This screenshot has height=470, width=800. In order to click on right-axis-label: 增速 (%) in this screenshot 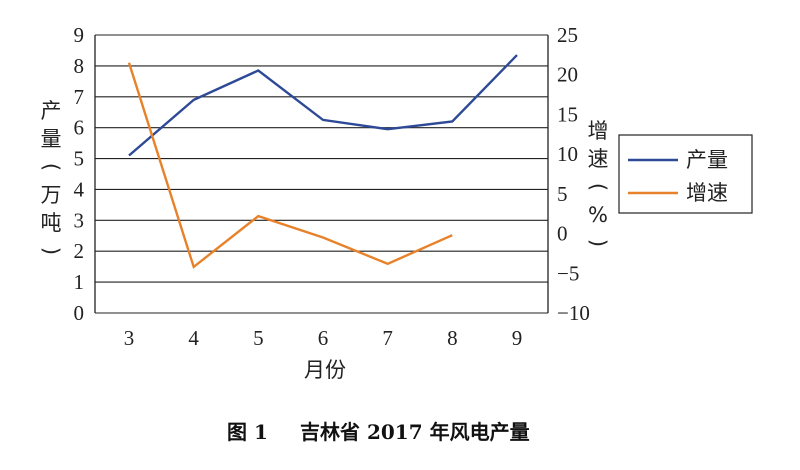, I will do `click(598, 183)`.